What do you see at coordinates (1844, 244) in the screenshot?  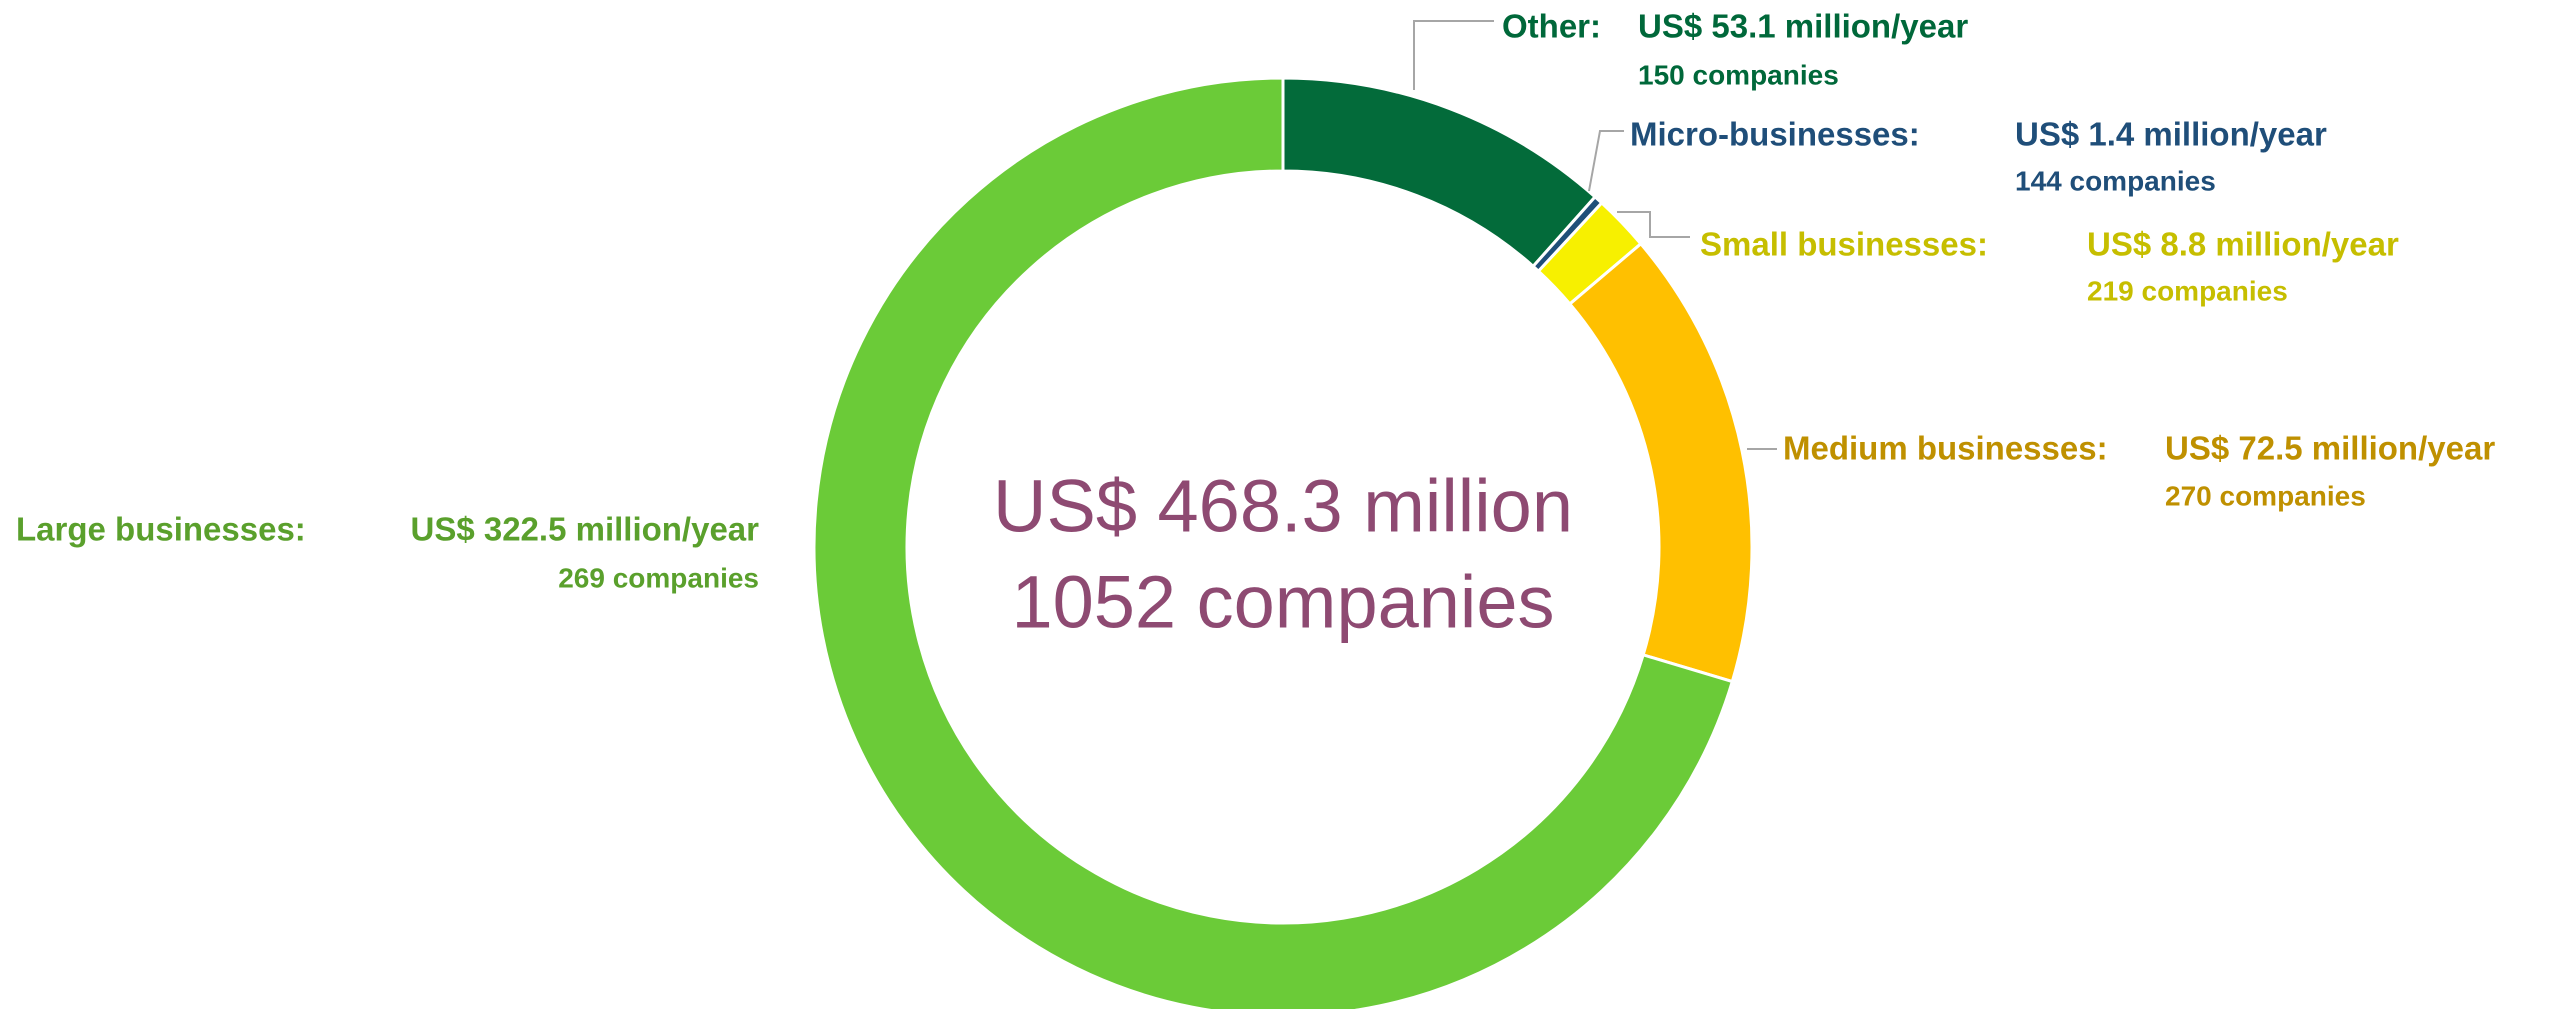 I see `slice-label: Small businesses:` at bounding box center [1844, 244].